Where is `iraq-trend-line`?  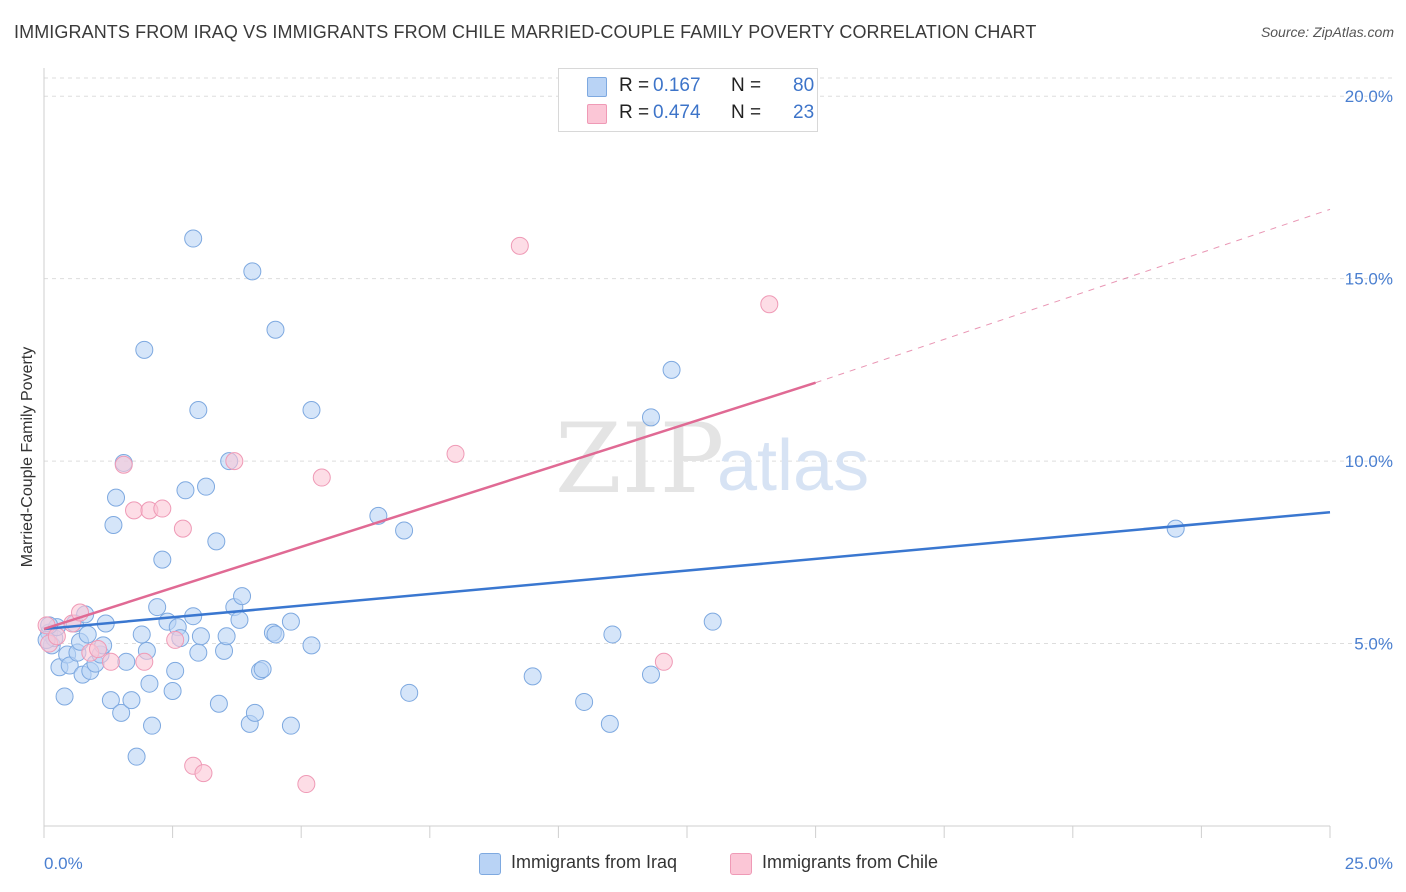 iraq-trend-line is located at coordinates (687, 570).